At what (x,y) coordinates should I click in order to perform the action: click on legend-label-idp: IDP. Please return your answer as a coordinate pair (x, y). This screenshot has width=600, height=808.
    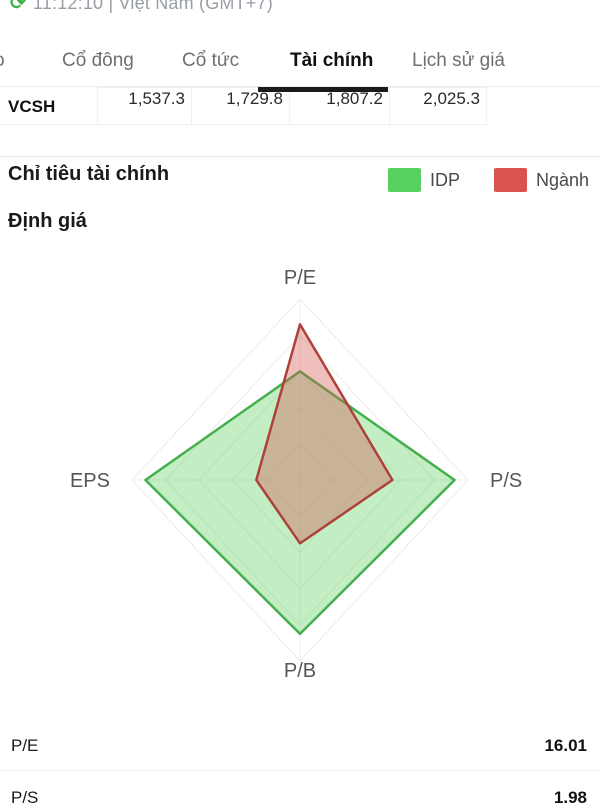
    Looking at the image, I should click on (445, 179).